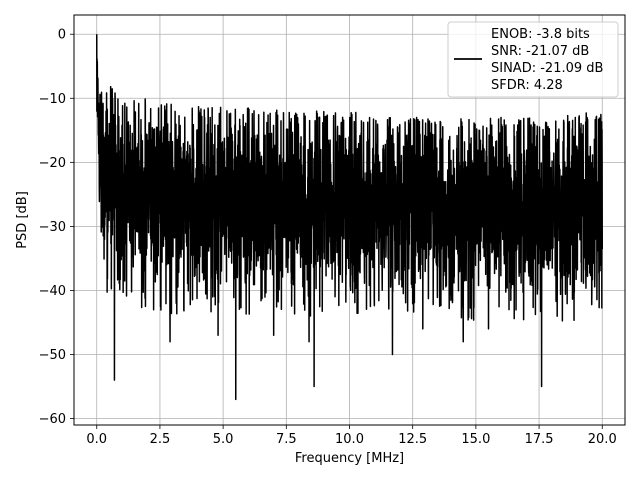  Describe the element at coordinates (547, 68) in the screenshot. I see `legend-entry-sinad: SINAD: -21.09 dB` at that location.